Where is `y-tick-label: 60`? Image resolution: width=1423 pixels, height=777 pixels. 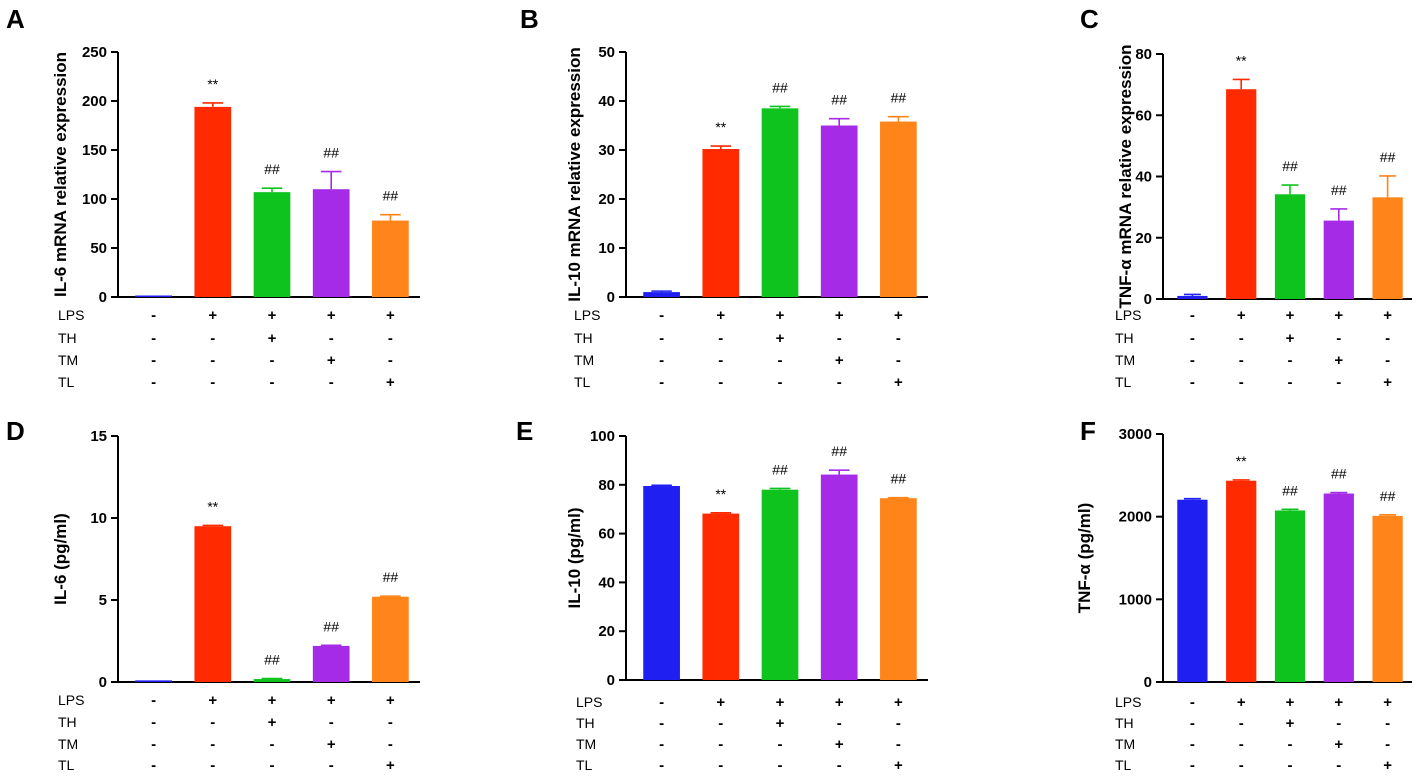 y-tick-label: 60 is located at coordinates (606, 534).